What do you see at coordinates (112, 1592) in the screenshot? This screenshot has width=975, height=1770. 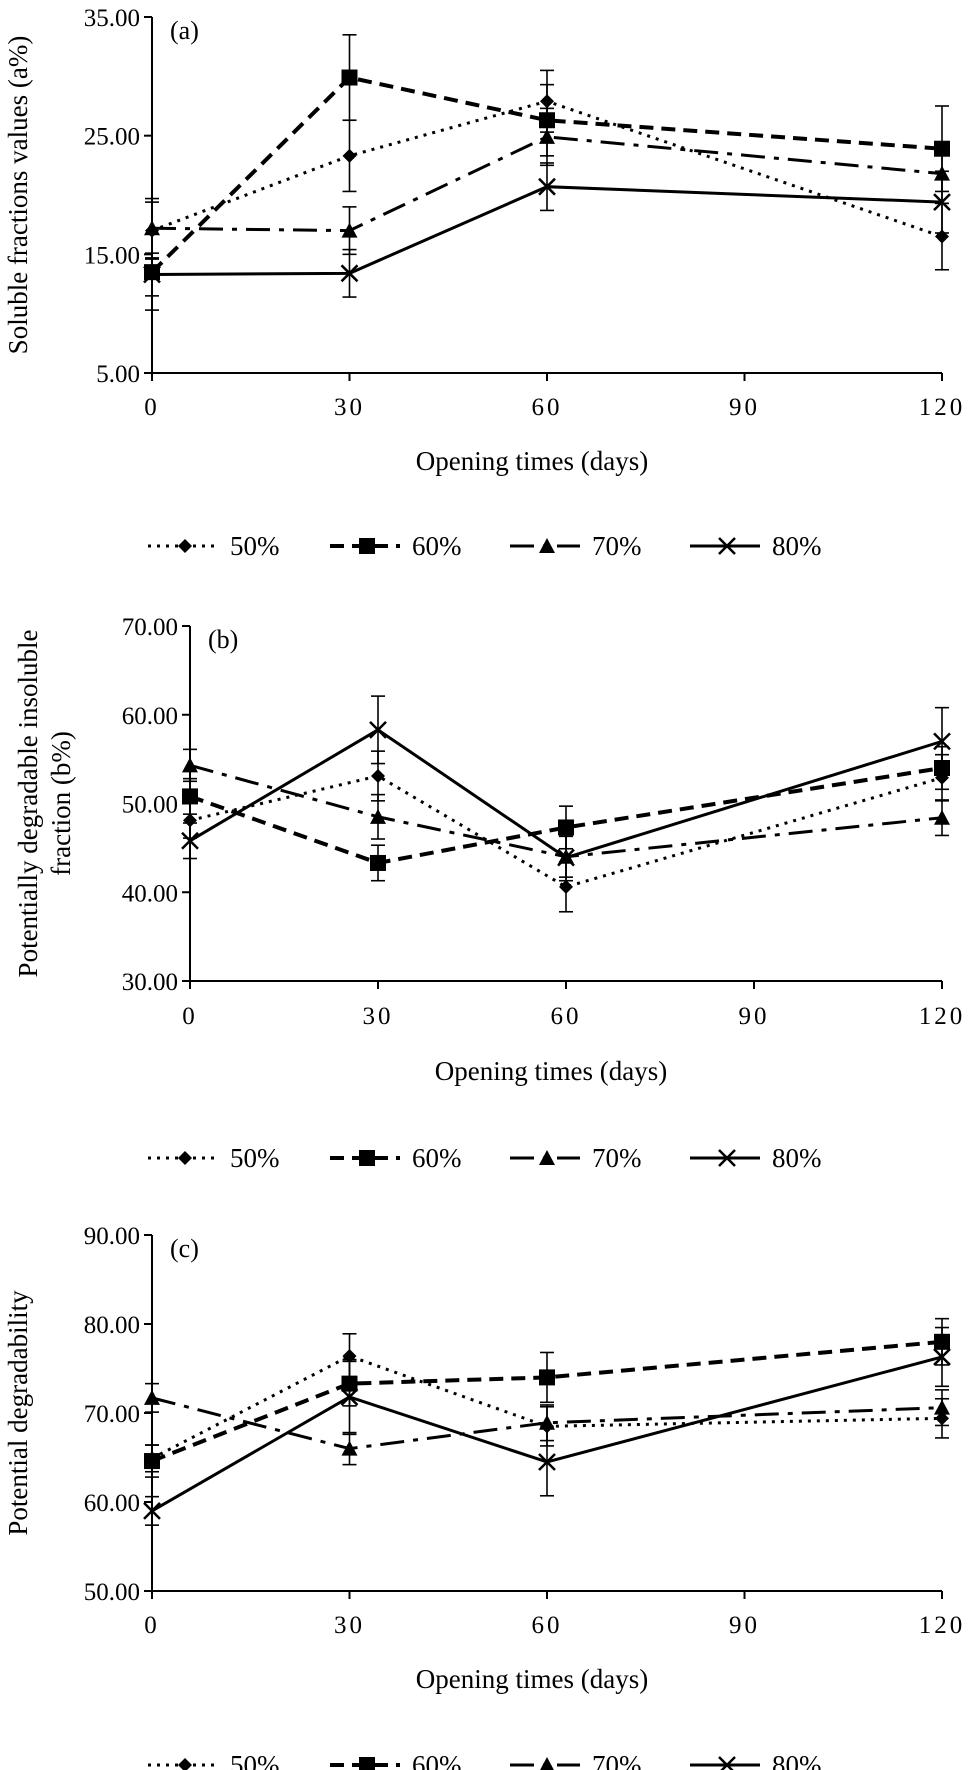 I see `panel-c-y-tick-label: 50.00` at bounding box center [112, 1592].